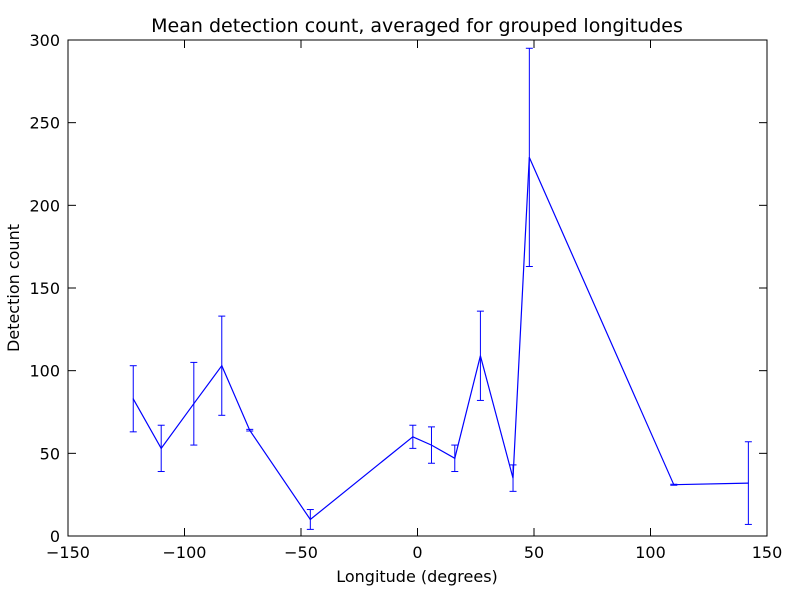 The width and height of the screenshot is (800, 600). I want to click on y-axis-label: Detection count, so click(13, 288).